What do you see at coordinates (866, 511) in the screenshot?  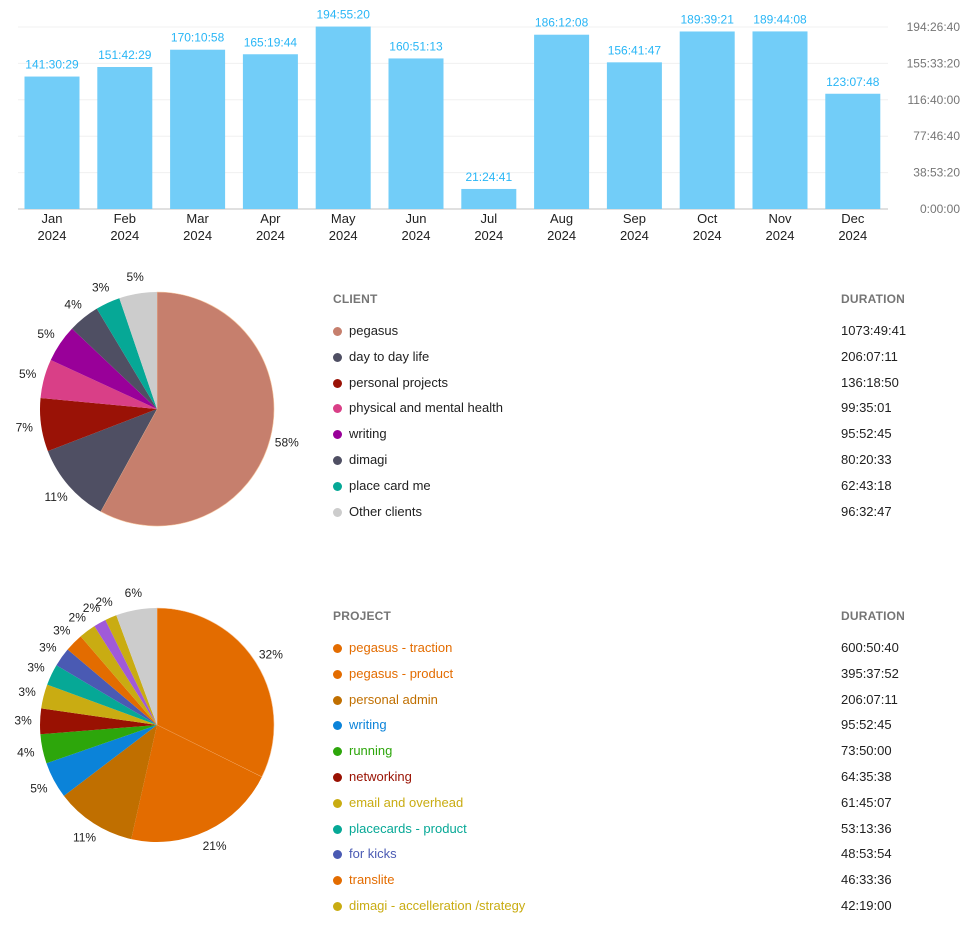 I see `legend-duration: 96:32:47` at bounding box center [866, 511].